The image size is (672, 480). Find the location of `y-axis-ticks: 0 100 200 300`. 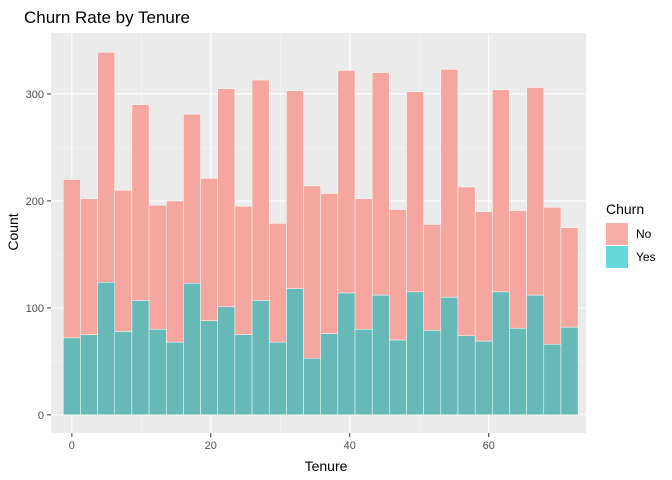

y-axis-ticks: 0 100 200 300 is located at coordinates (38, 255).